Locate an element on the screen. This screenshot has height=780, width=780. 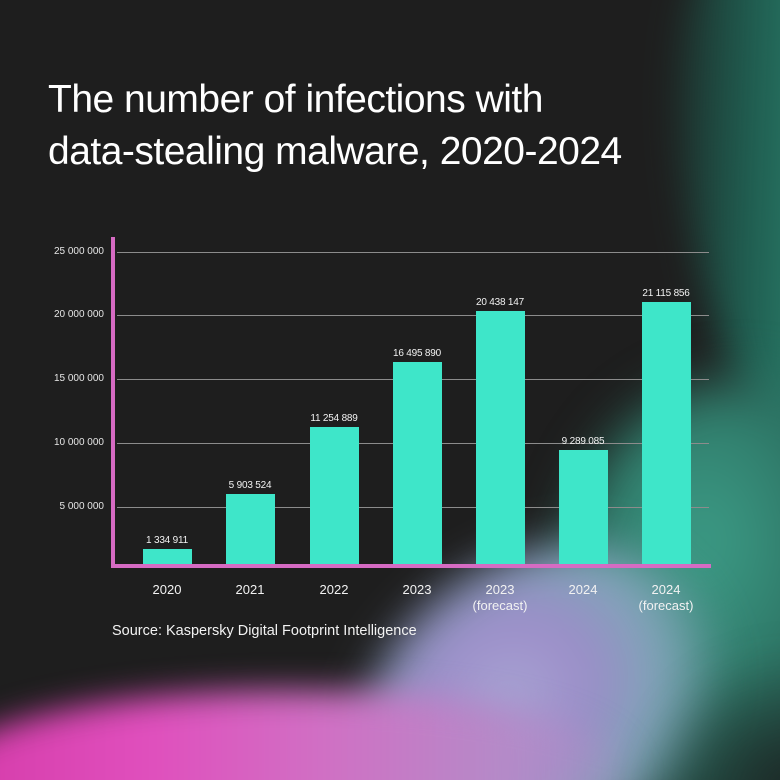
x-tick-label: 2024 (forecast) is located at coordinates (666, 598).